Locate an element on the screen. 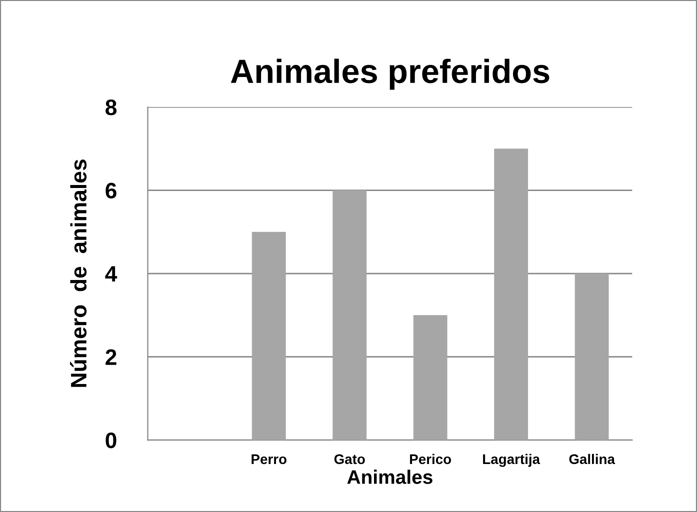 Image resolution: width=697 pixels, height=512 pixels. x-tick-label: Gallina is located at coordinates (592, 459).